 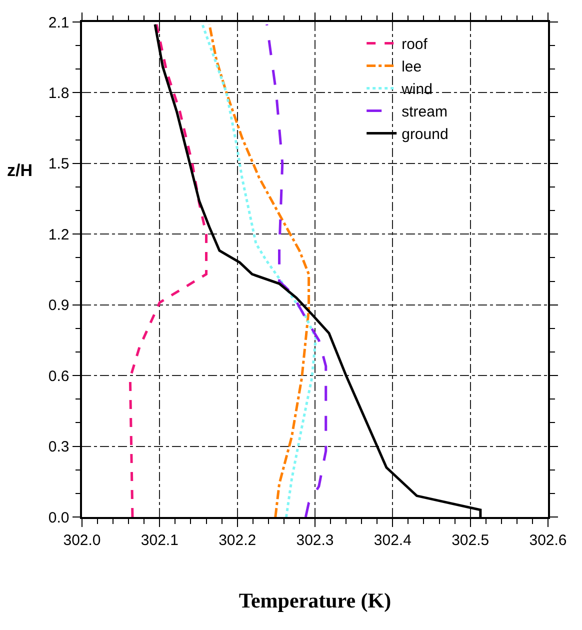 What do you see at coordinates (393, 540) in the screenshot?
I see `x-tick-label: 302.4` at bounding box center [393, 540].